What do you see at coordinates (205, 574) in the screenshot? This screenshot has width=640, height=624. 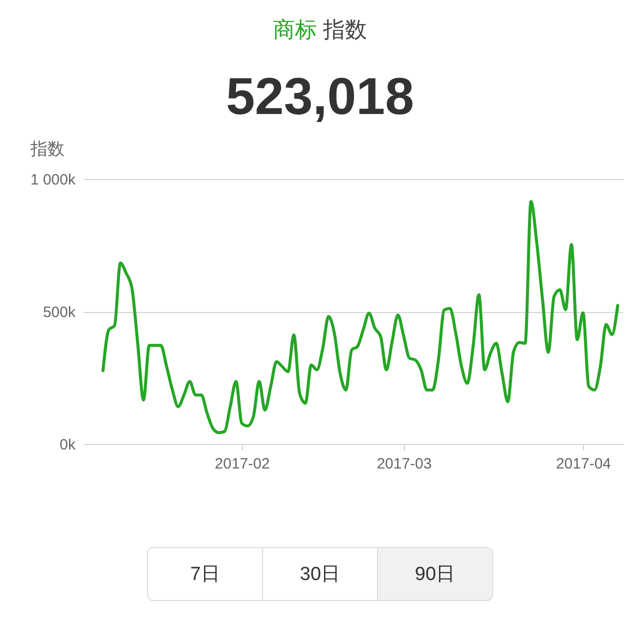 I see `text: 7日` at bounding box center [205, 574].